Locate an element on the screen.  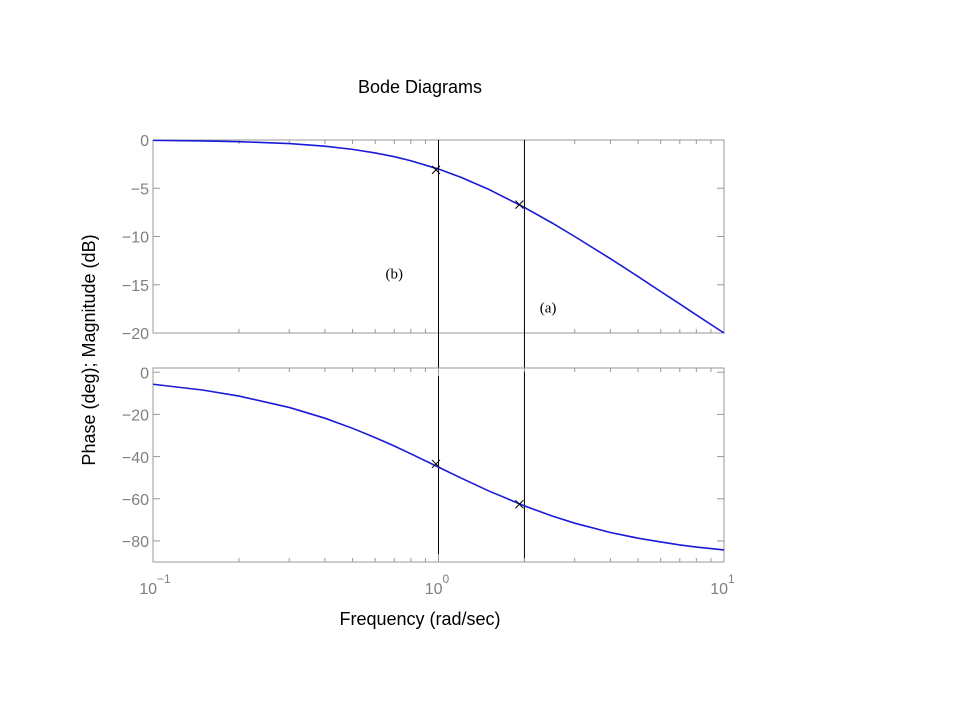
y-tick-label: −10 is located at coordinates (135, 238).